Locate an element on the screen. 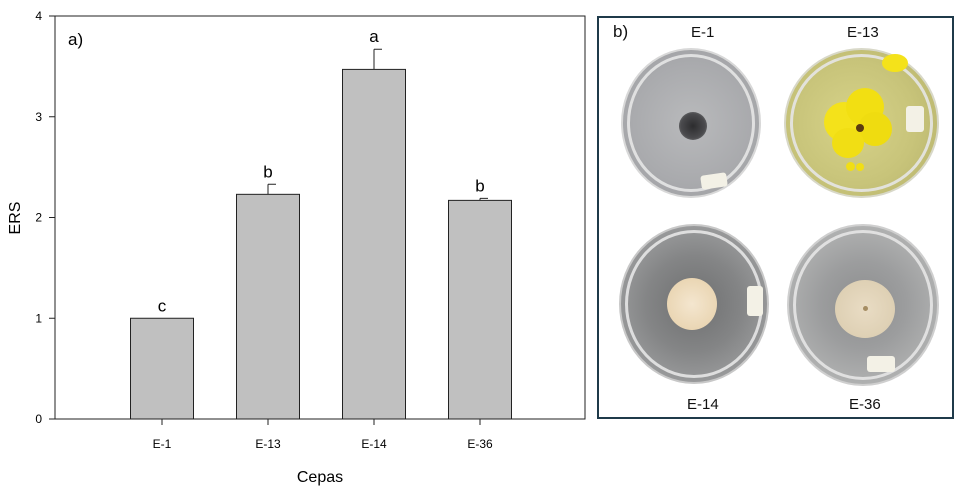 Image resolution: width=973 pixels, height=497 pixels. x-tick-label: E-13 is located at coordinates (268, 444).